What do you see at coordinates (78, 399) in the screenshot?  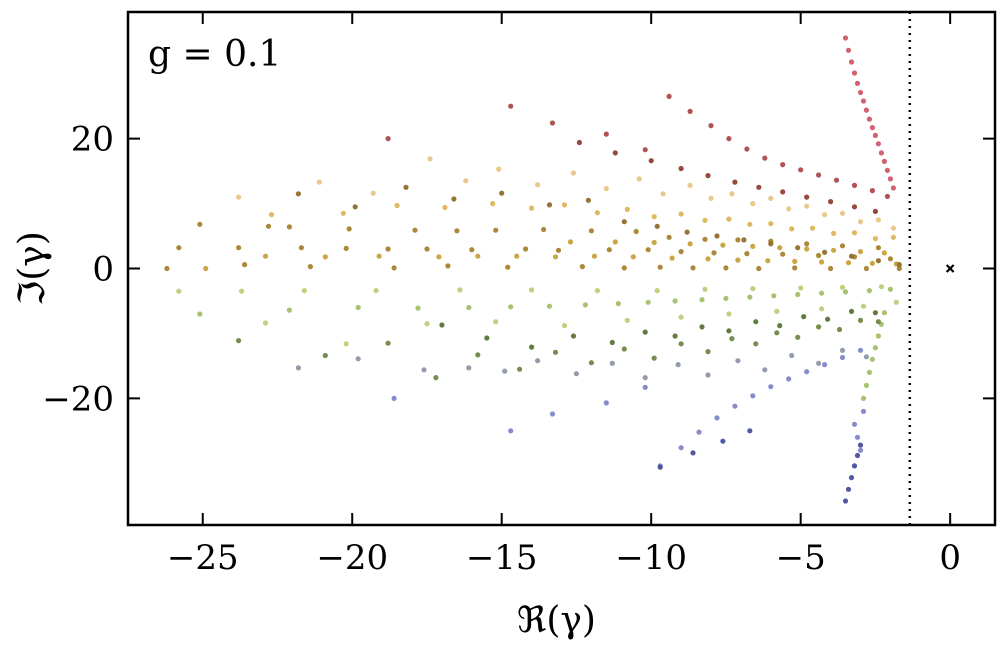 I see `y-tick-label: −20` at bounding box center [78, 399].